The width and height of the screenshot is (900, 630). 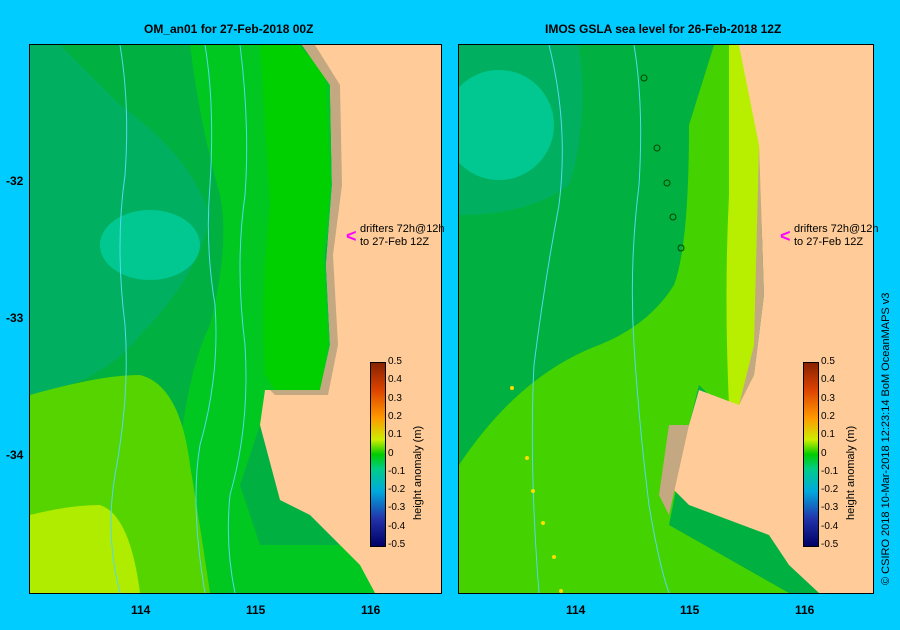 I want to click on left-drifters-label-1: drifters 72h@12h, so click(x=402, y=229).